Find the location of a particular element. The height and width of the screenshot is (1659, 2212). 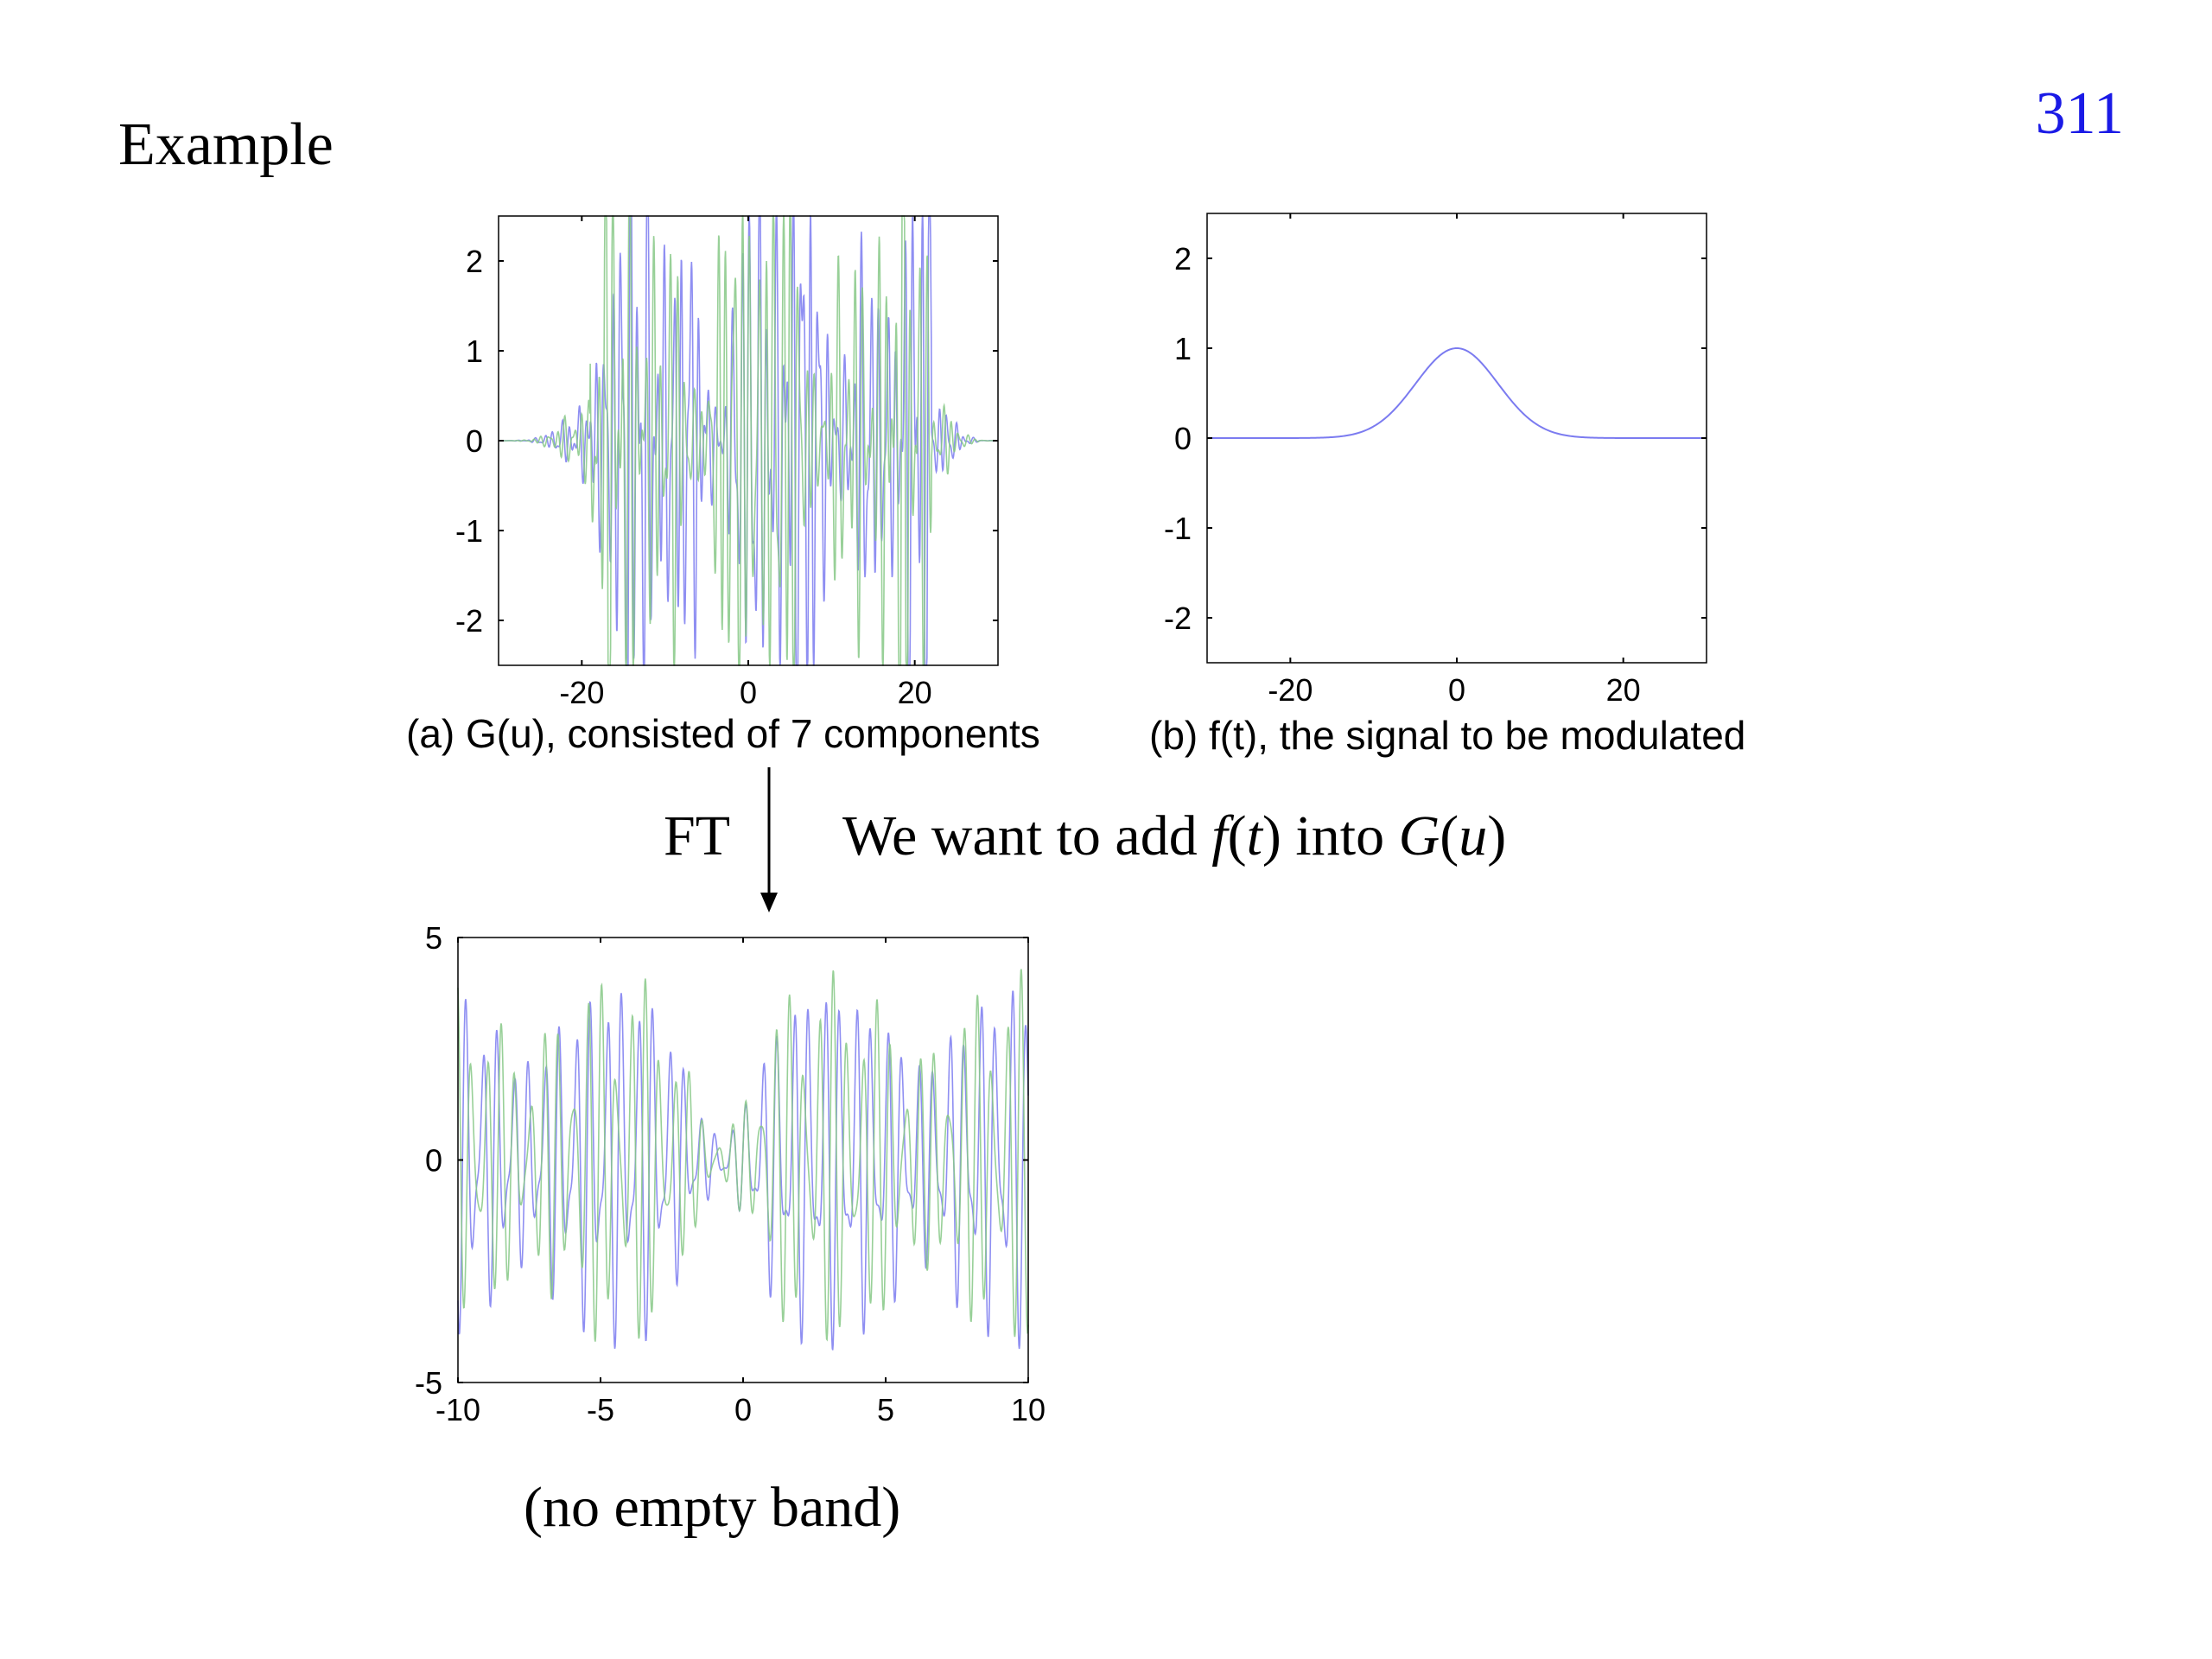

x-tick-label: -10 is located at coordinates (457, 1409).